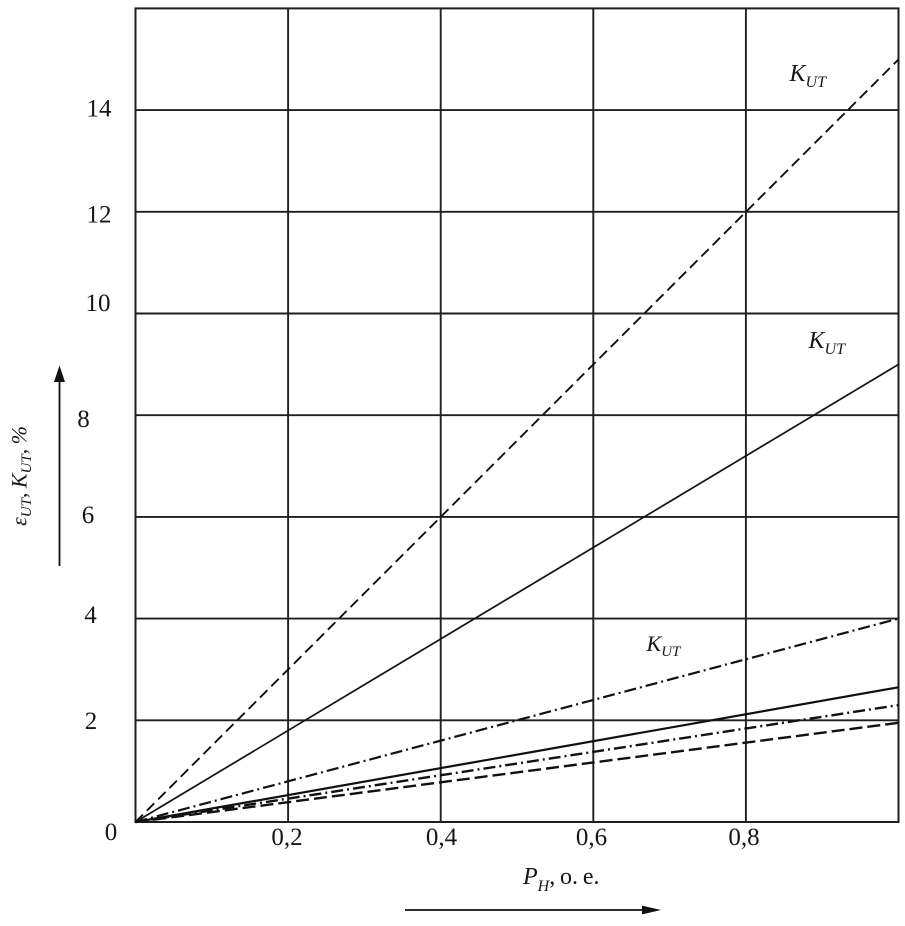 The height and width of the screenshot is (926, 905). I want to click on svg-text: 6, so click(88, 515).